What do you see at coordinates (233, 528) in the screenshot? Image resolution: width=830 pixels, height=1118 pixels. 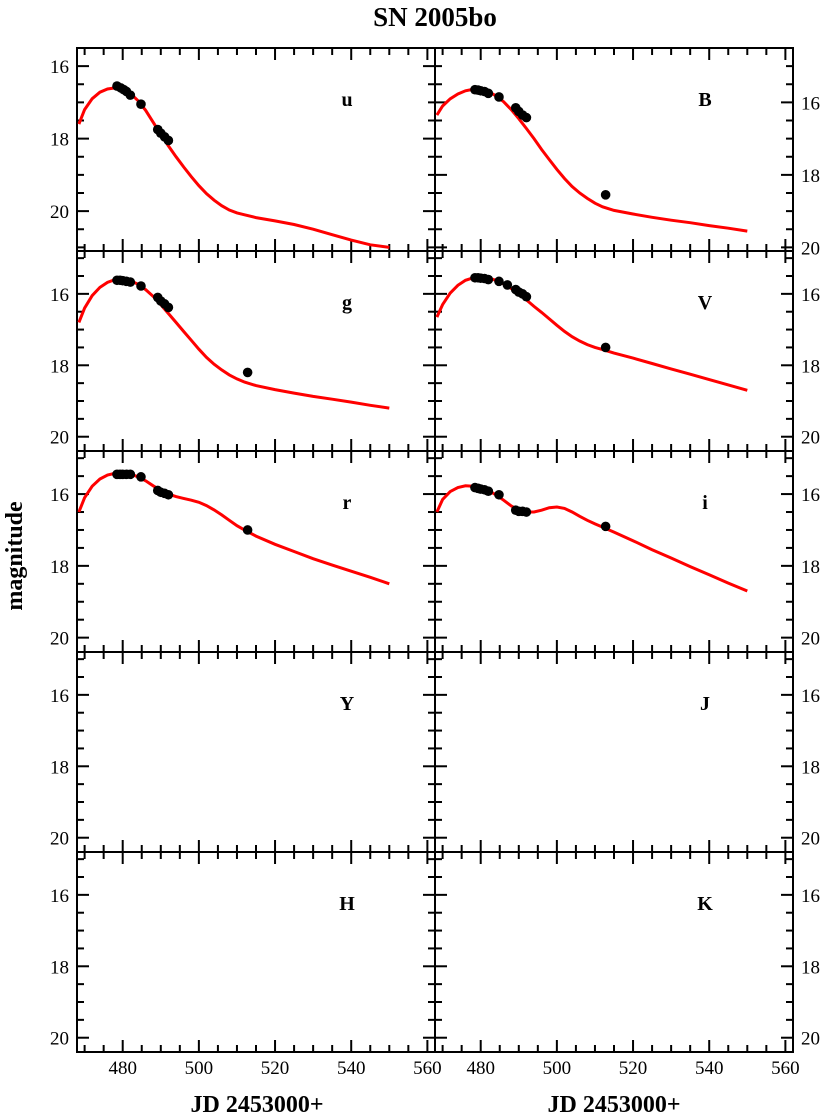 I see `fit-curve-r` at bounding box center [233, 528].